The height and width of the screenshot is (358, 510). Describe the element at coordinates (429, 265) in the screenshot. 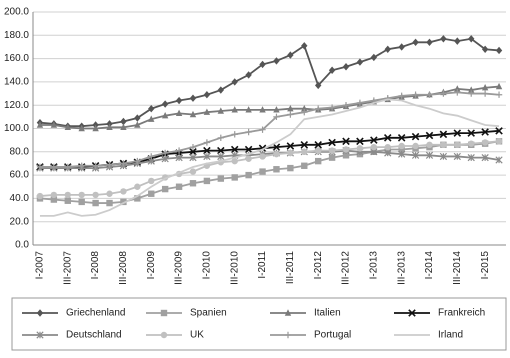

I see `x-tick-label: I-2014` at that location.